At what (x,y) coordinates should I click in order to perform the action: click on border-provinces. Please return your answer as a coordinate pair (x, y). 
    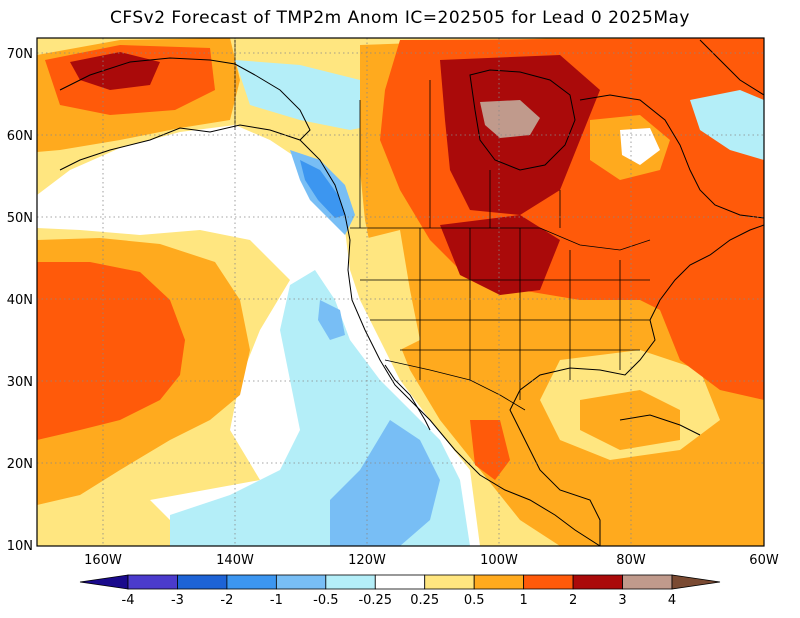
    Looking at the image, I should click on (460, 154).